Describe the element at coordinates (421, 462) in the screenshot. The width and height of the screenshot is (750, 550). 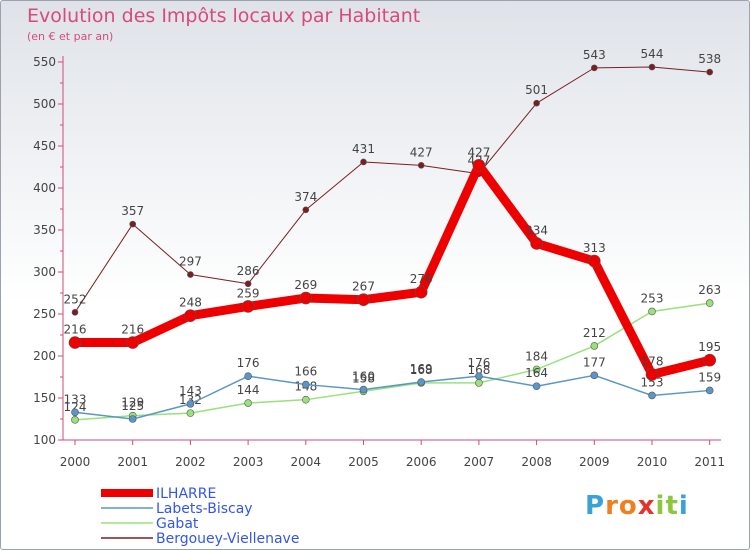
I see `x-tick-label: 2006` at that location.